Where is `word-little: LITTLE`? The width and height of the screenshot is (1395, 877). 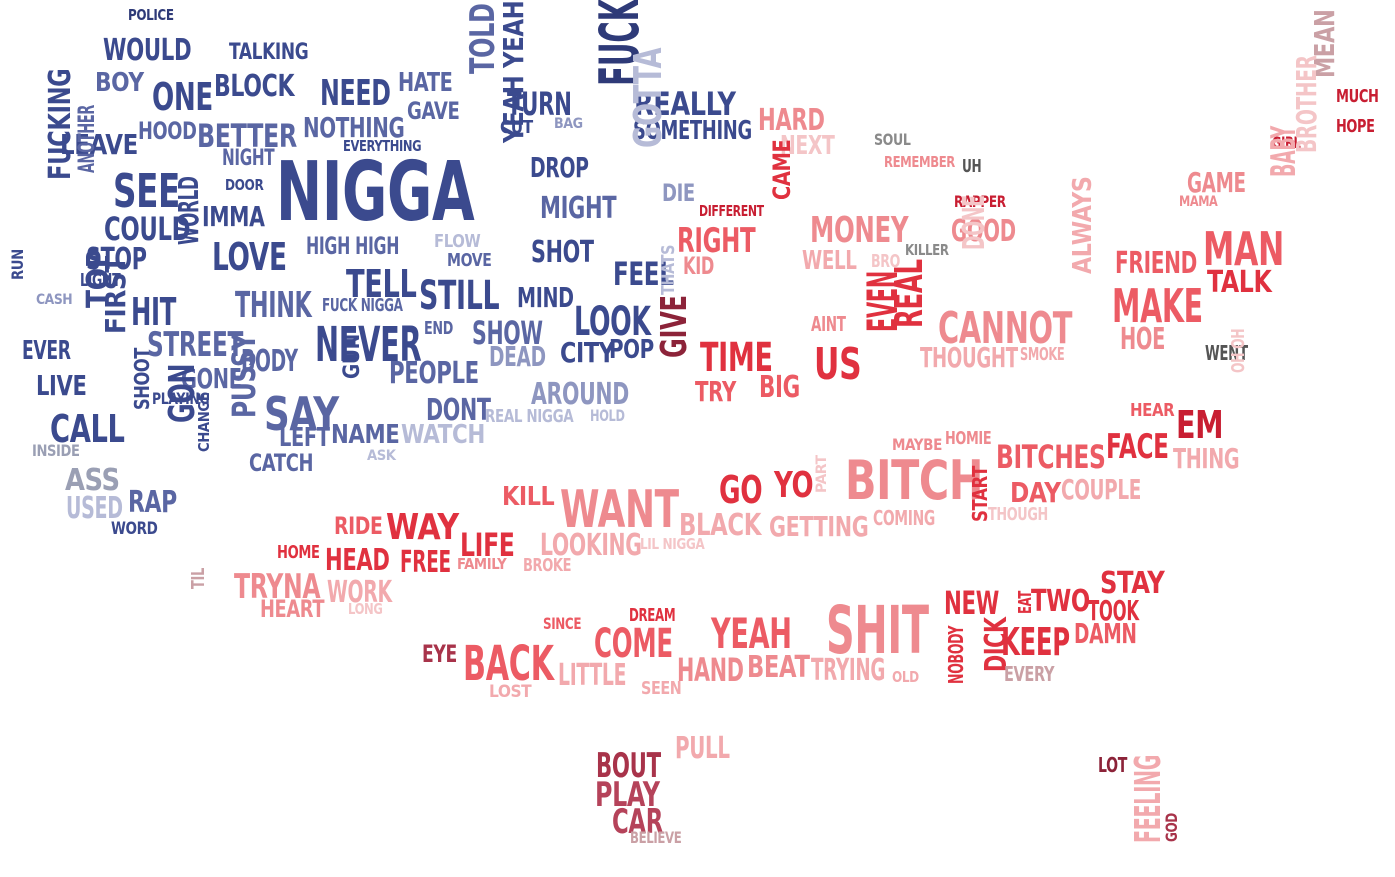 word-little: LITTLE is located at coordinates (592, 675).